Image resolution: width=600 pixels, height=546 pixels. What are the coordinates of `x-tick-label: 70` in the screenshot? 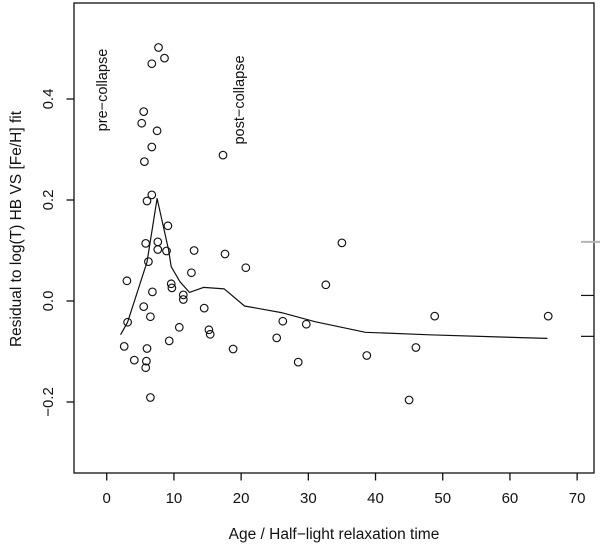 It's located at (577, 498).